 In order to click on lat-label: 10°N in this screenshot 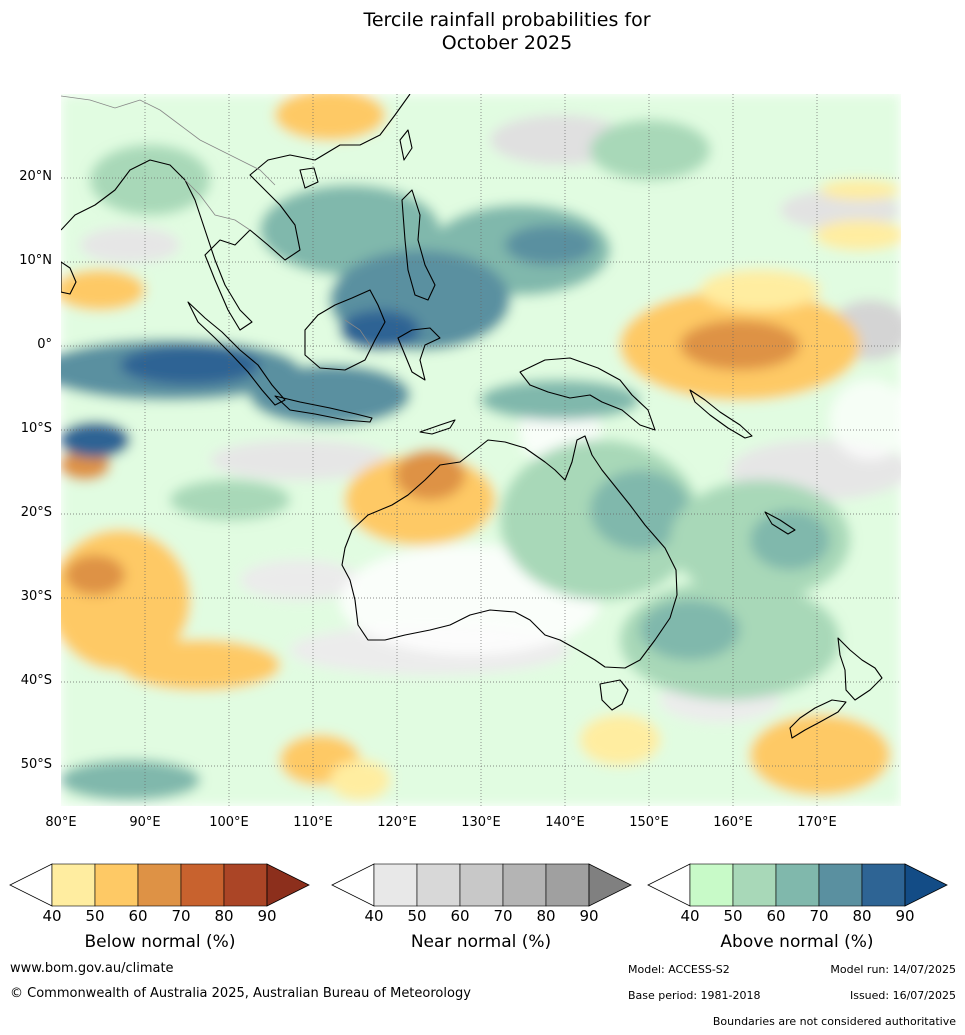, I will do `click(35, 260)`.